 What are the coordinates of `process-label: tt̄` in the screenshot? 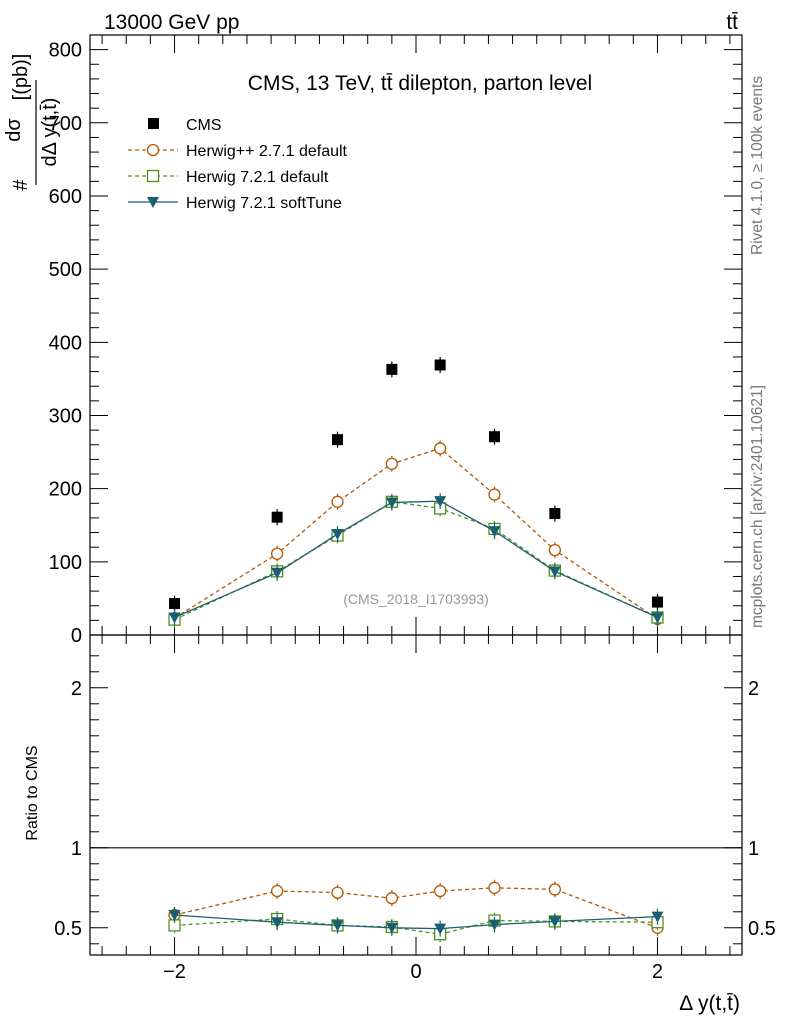 It's located at (732, 22).